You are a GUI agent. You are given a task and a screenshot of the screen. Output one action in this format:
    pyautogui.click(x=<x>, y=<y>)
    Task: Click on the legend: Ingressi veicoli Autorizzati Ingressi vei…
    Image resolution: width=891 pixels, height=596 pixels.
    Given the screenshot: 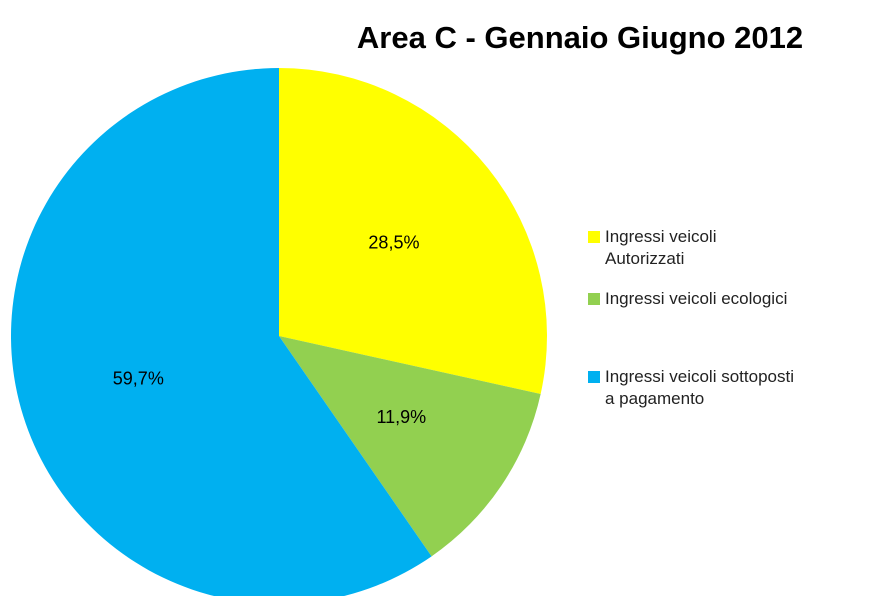 What is the action you would take?
    pyautogui.click(x=696, y=318)
    